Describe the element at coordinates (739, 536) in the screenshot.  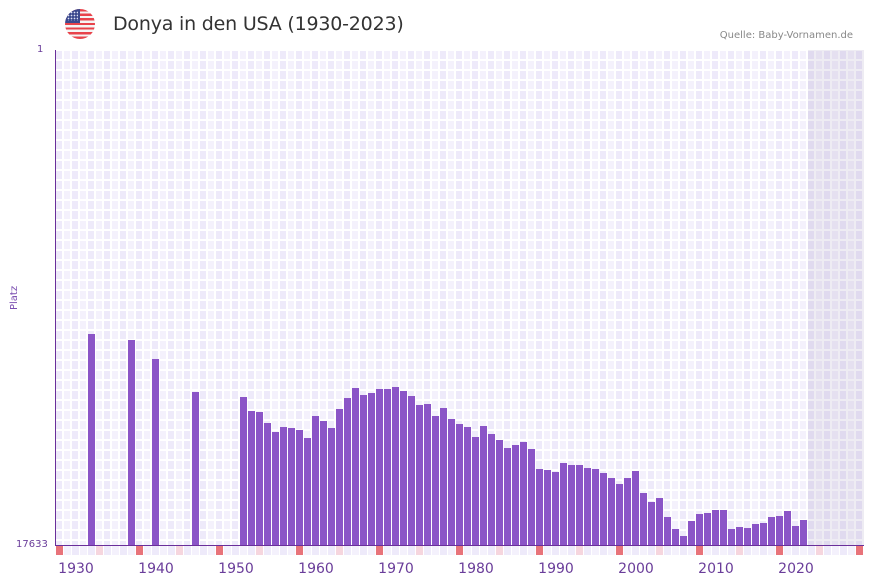
I see `bar-2013` at that location.